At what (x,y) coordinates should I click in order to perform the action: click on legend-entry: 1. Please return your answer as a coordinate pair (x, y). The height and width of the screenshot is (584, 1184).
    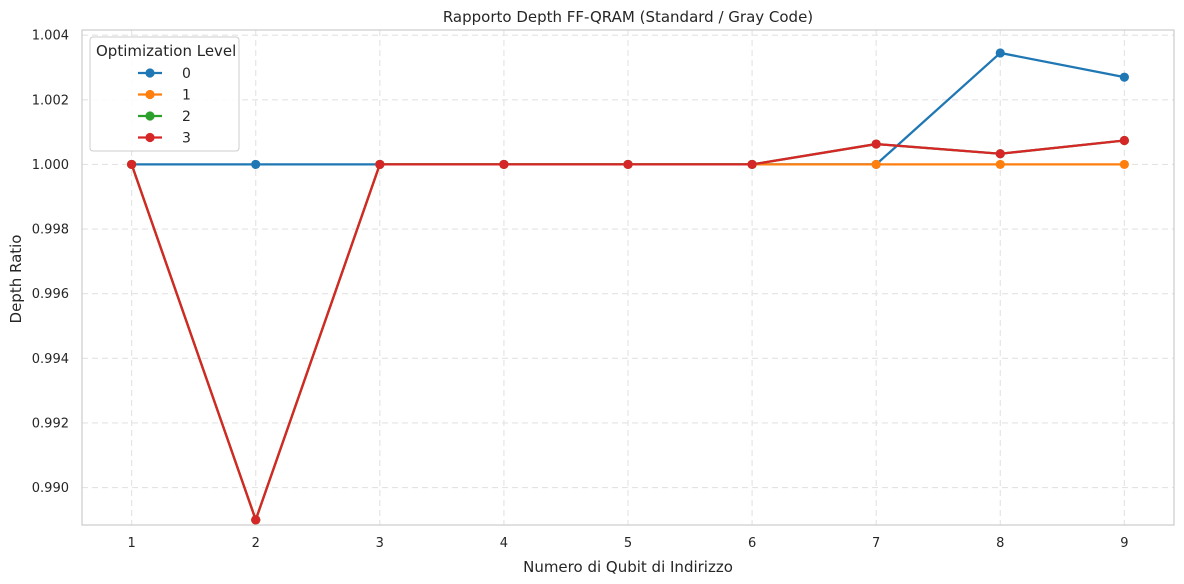
    Looking at the image, I should click on (164, 96).